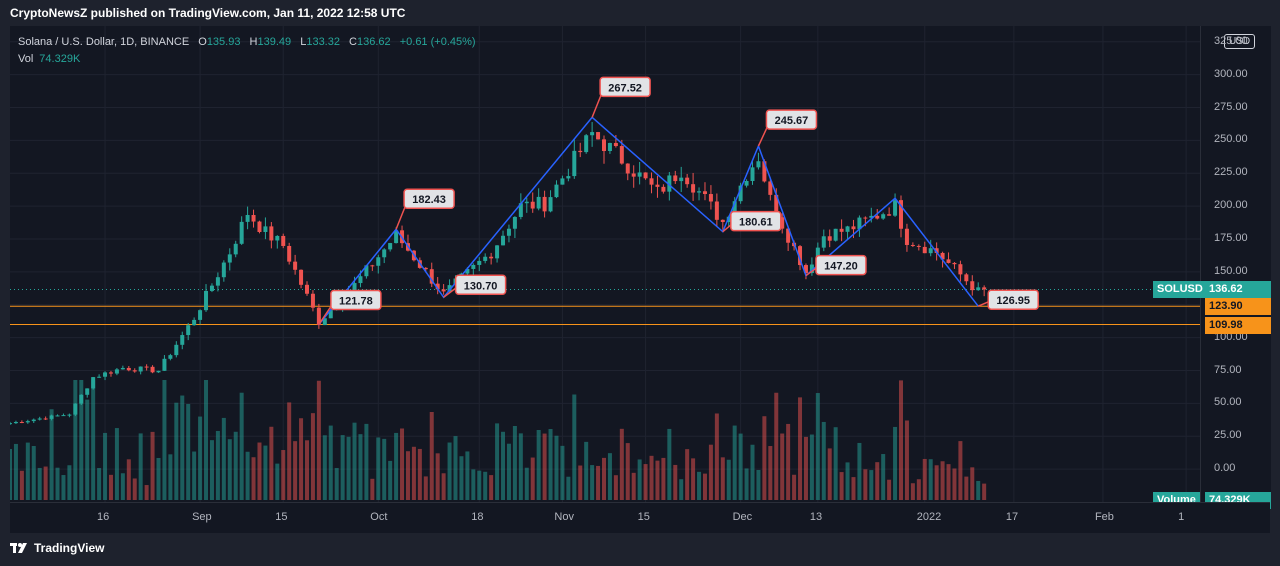 The height and width of the screenshot is (566, 1280). Describe the element at coordinates (49, 59) in the screenshot. I see `volume-legend: Vol 74.329K` at that location.